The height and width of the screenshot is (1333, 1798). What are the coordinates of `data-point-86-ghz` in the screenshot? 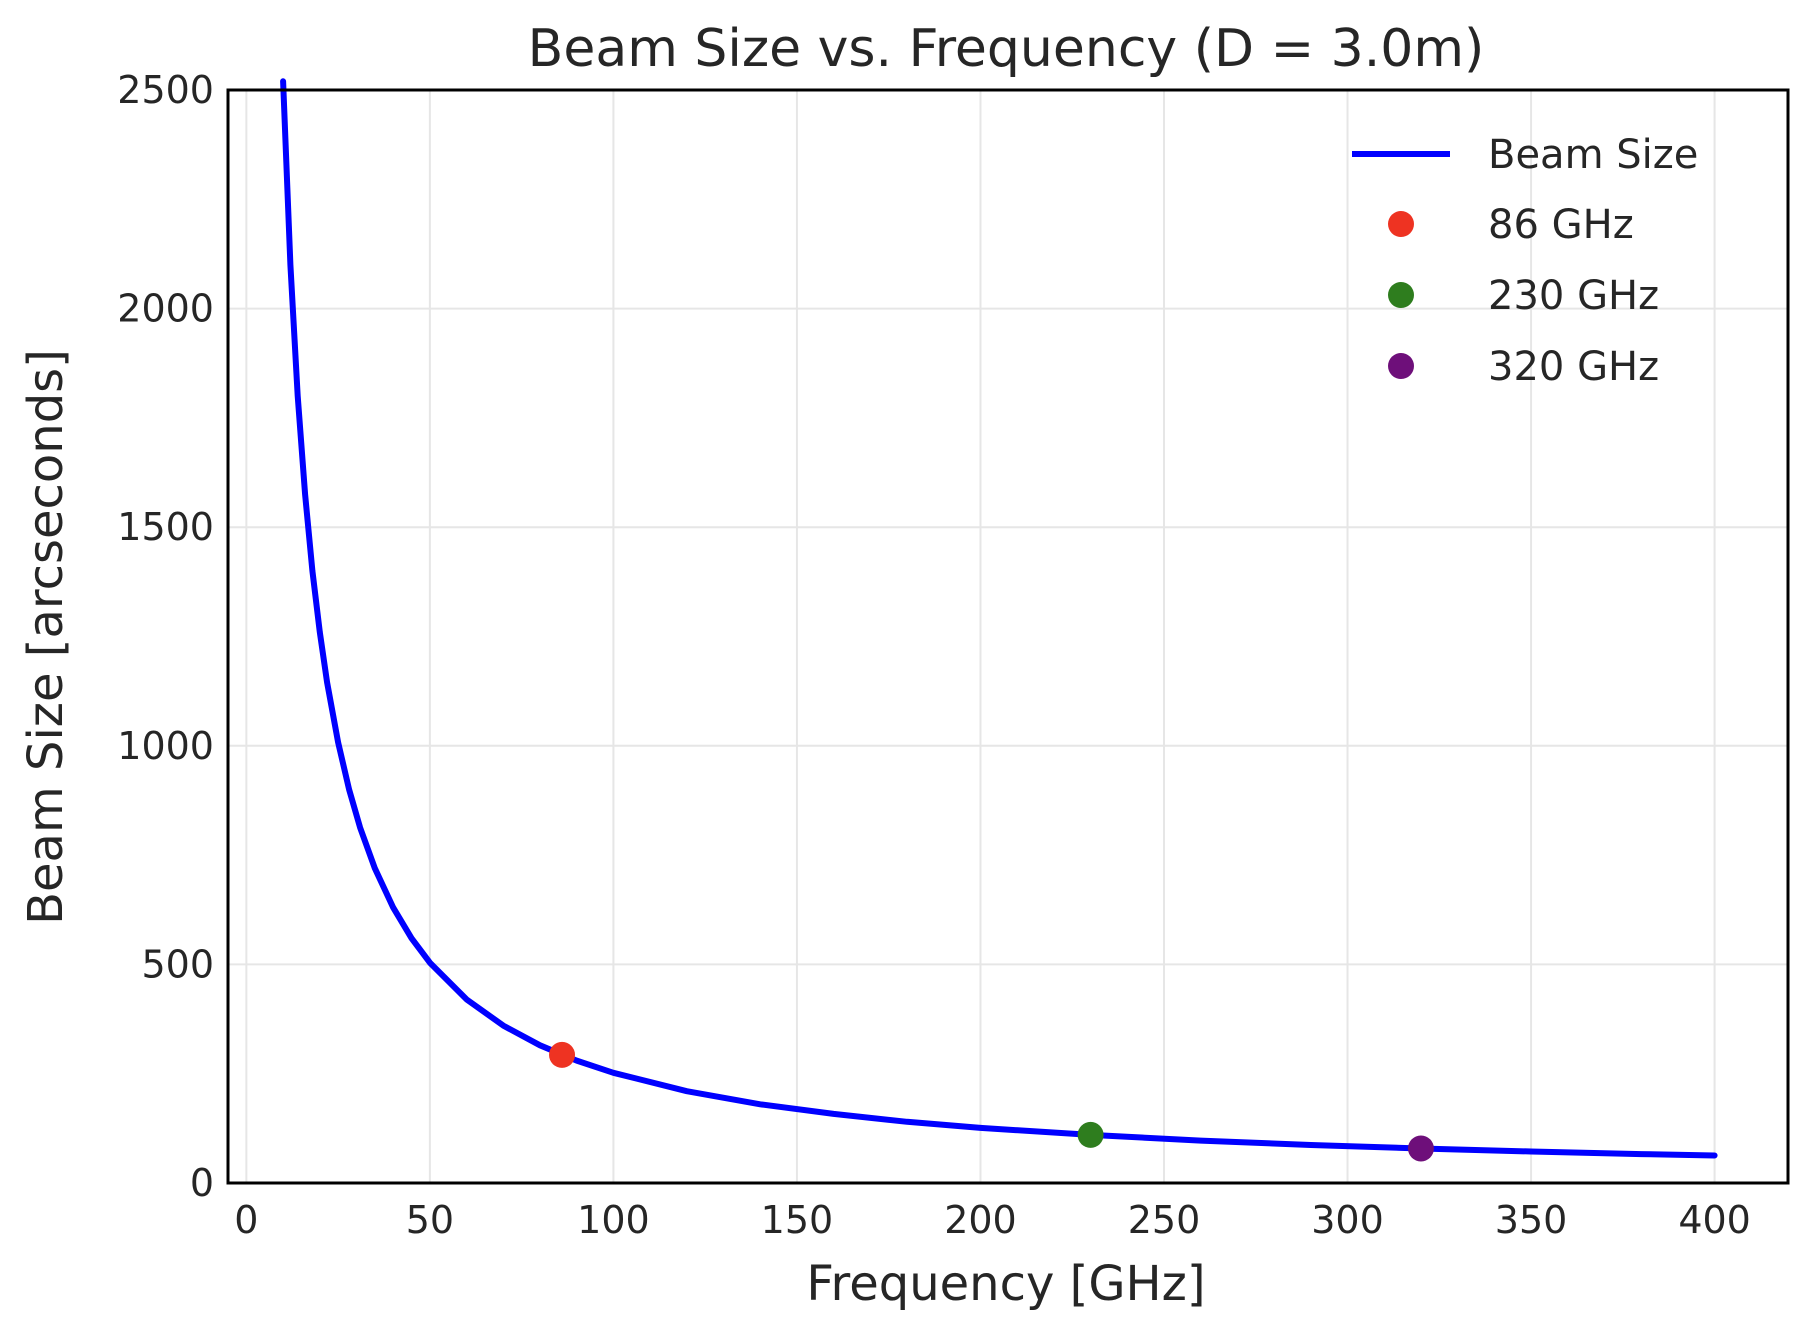 It's located at (562, 1054).